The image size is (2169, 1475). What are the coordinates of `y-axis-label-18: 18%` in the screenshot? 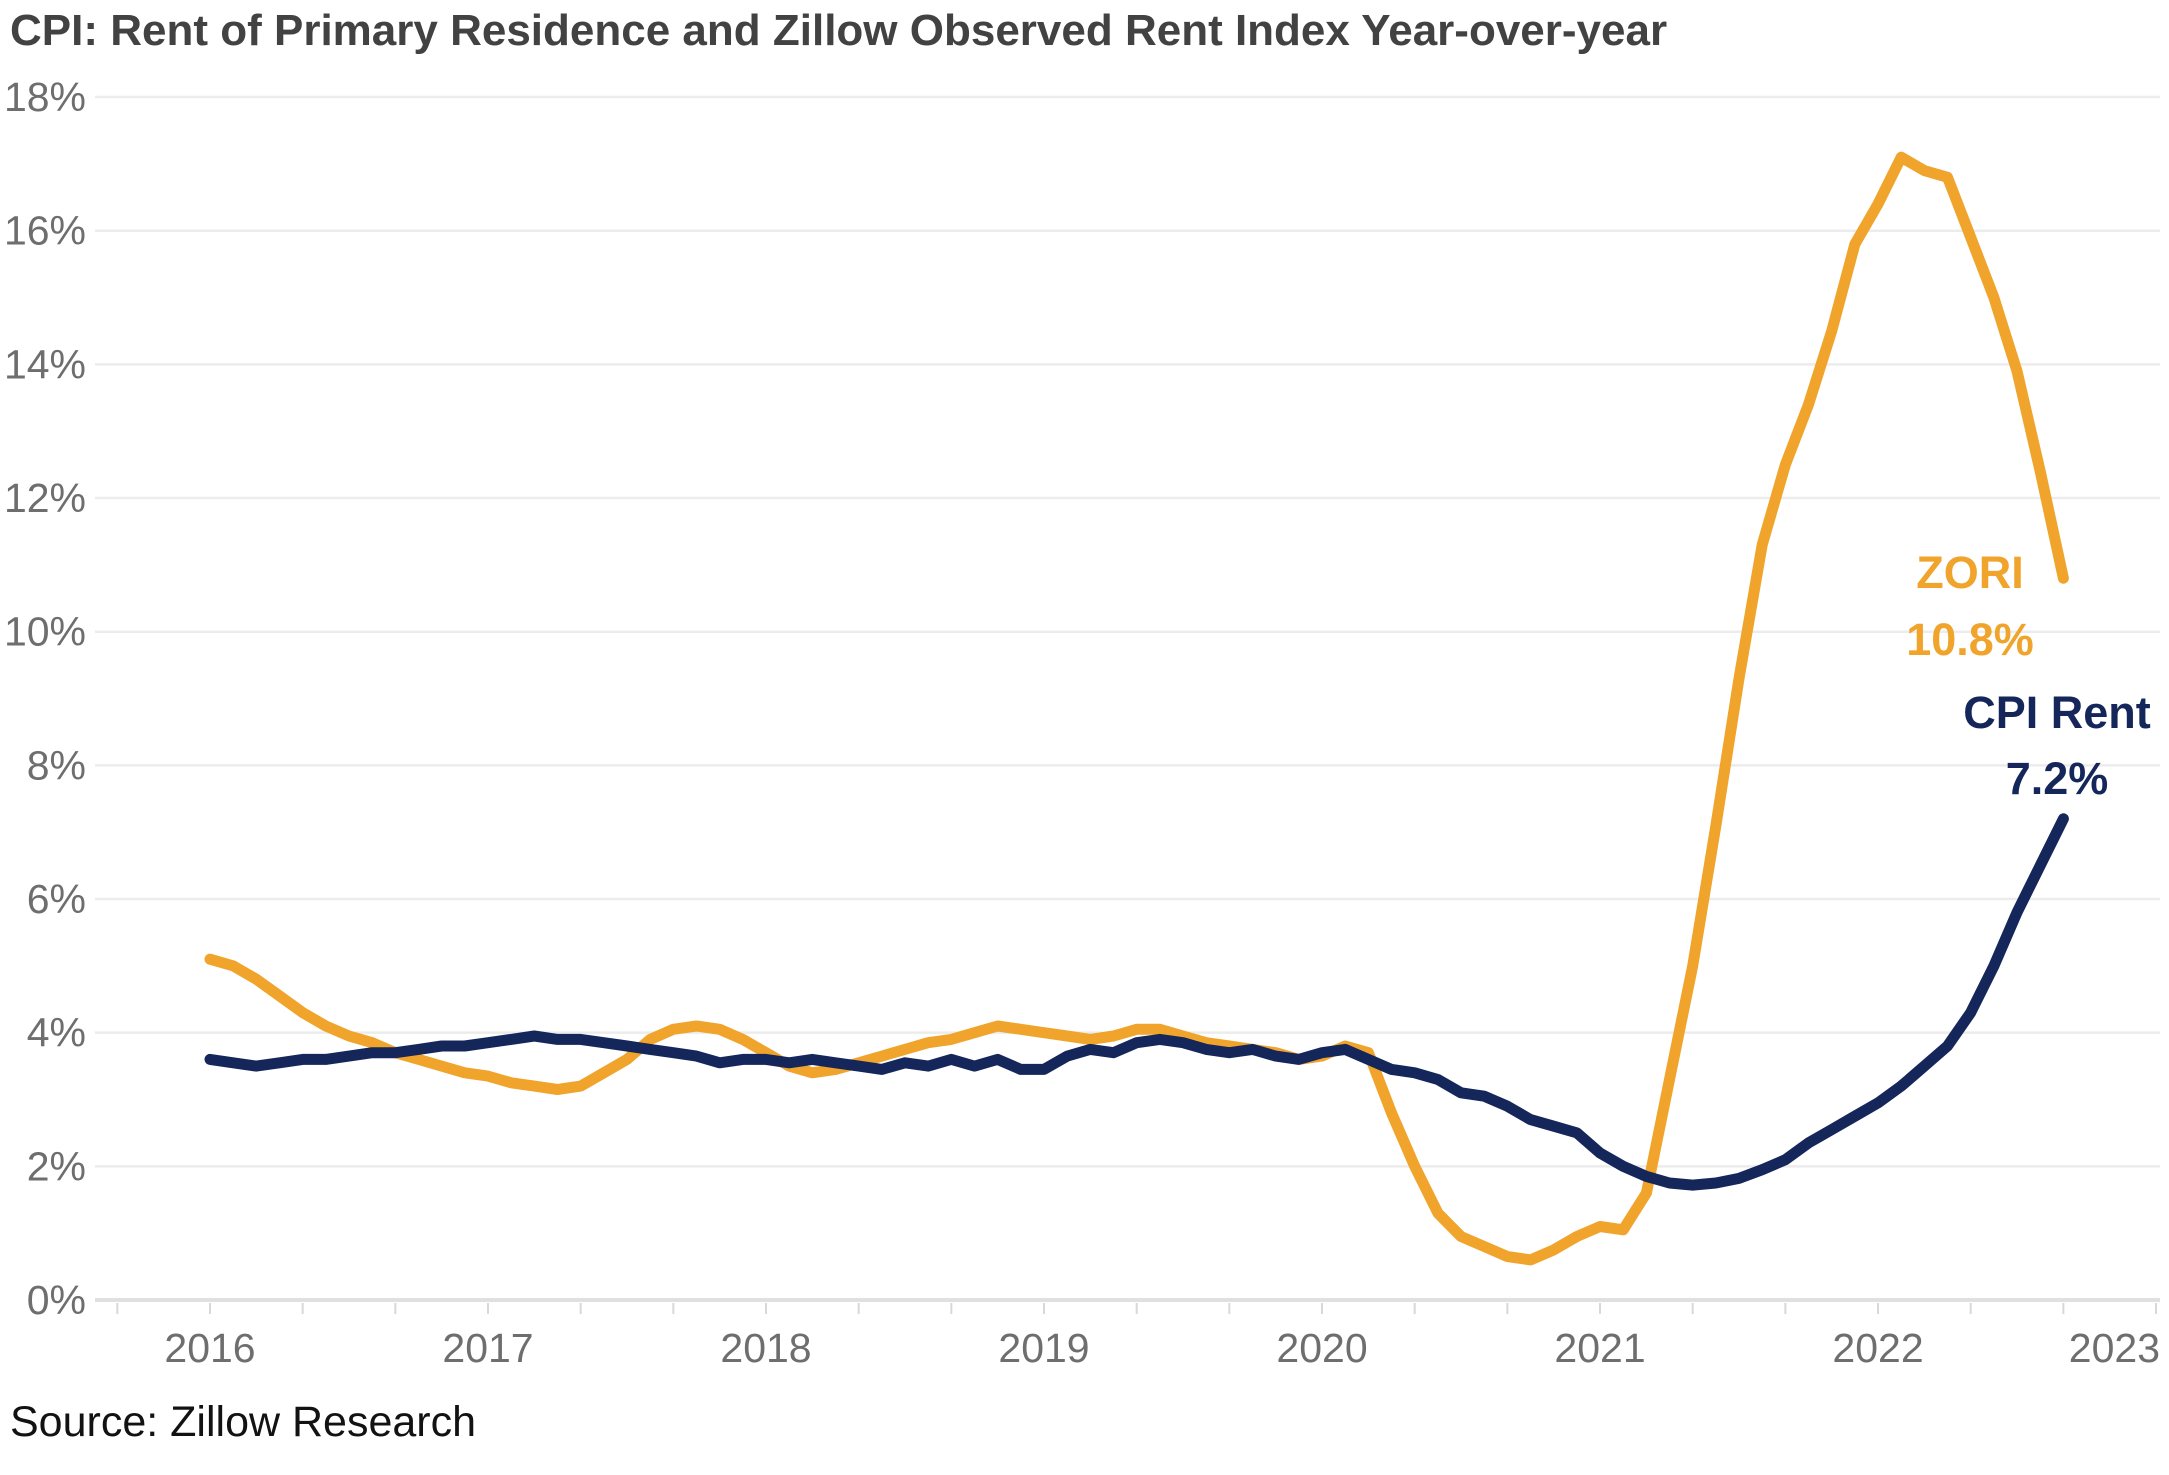 It's located at (45, 97).